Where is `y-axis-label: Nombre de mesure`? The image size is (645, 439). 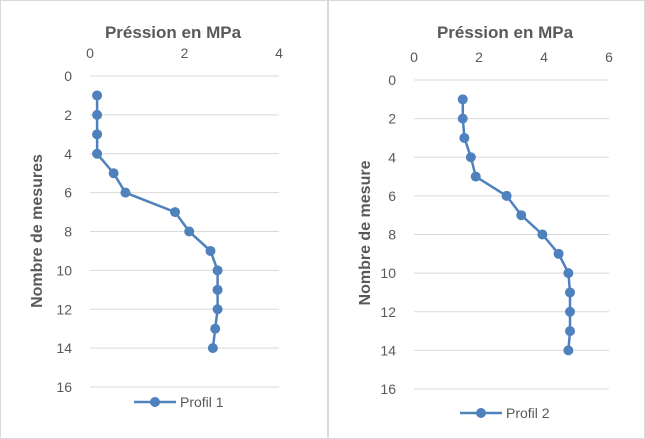 y-axis-label: Nombre de mesure is located at coordinates (365, 232).